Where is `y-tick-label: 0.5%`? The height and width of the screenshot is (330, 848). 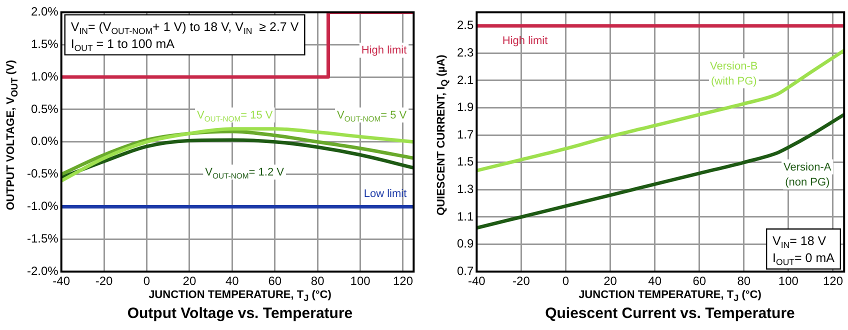 y-tick-label: 0.5% is located at coordinates (44, 109).